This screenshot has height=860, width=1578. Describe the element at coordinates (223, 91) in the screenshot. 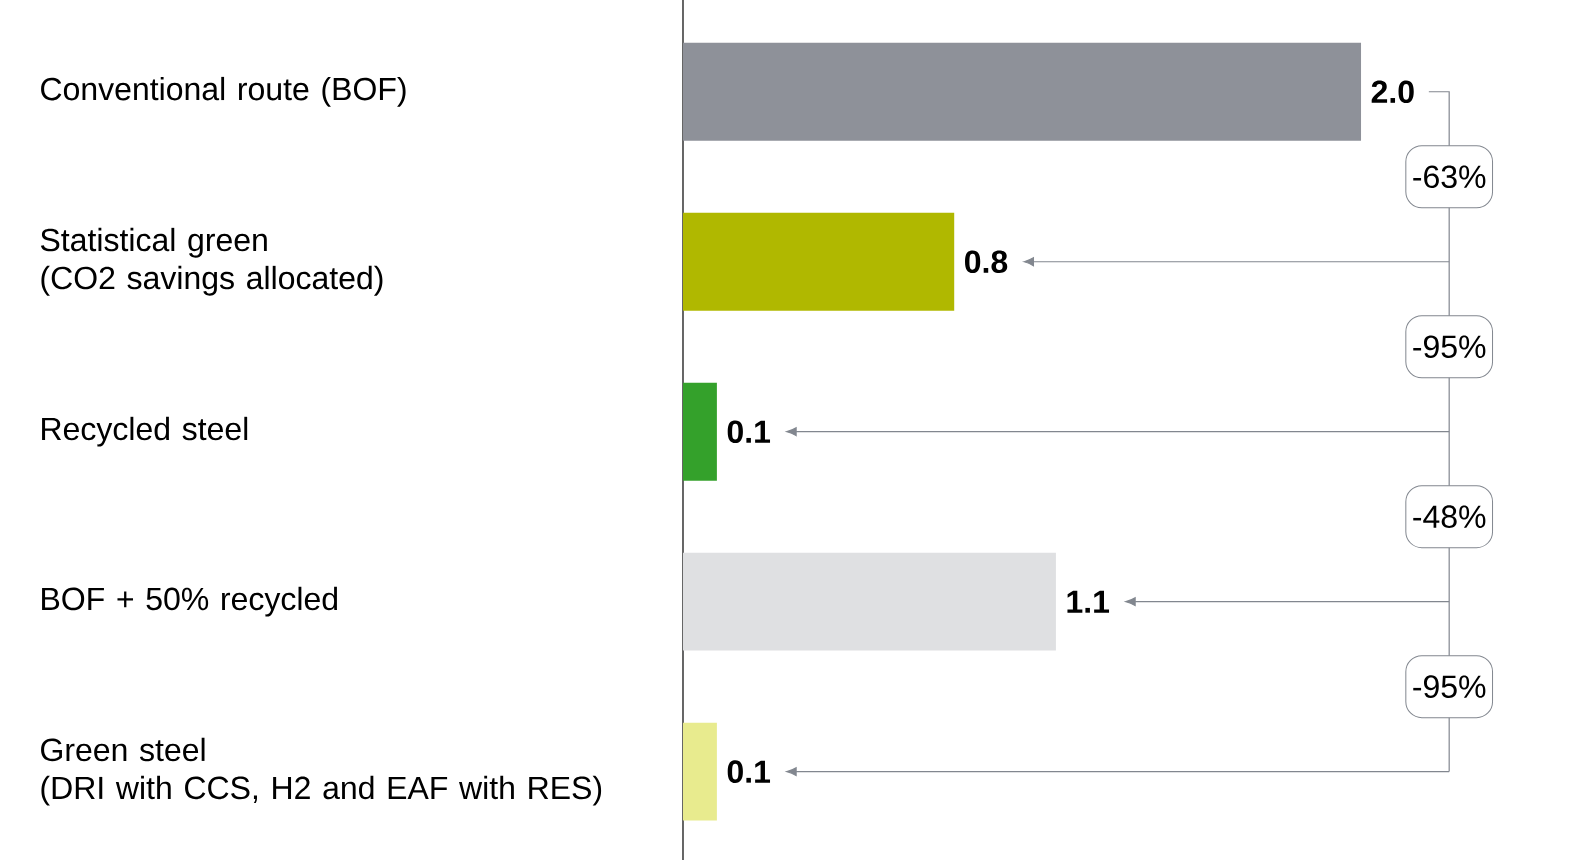

I see `y-tick-label: Conventional route (BOF)` at that location.